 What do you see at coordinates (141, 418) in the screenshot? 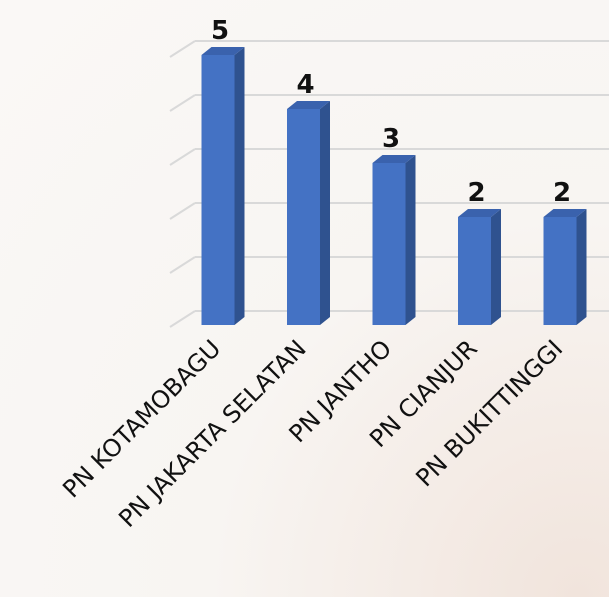
I see `category-tick-label: PN KOTAMOBAGU` at bounding box center [141, 418].